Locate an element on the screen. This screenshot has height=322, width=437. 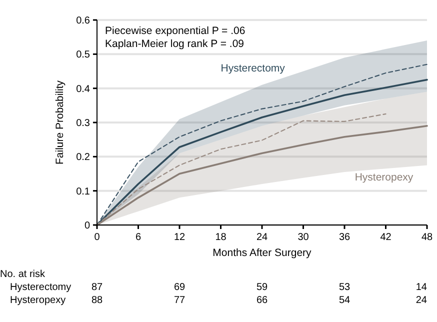
x-tick-label: 42 is located at coordinates (386, 237).